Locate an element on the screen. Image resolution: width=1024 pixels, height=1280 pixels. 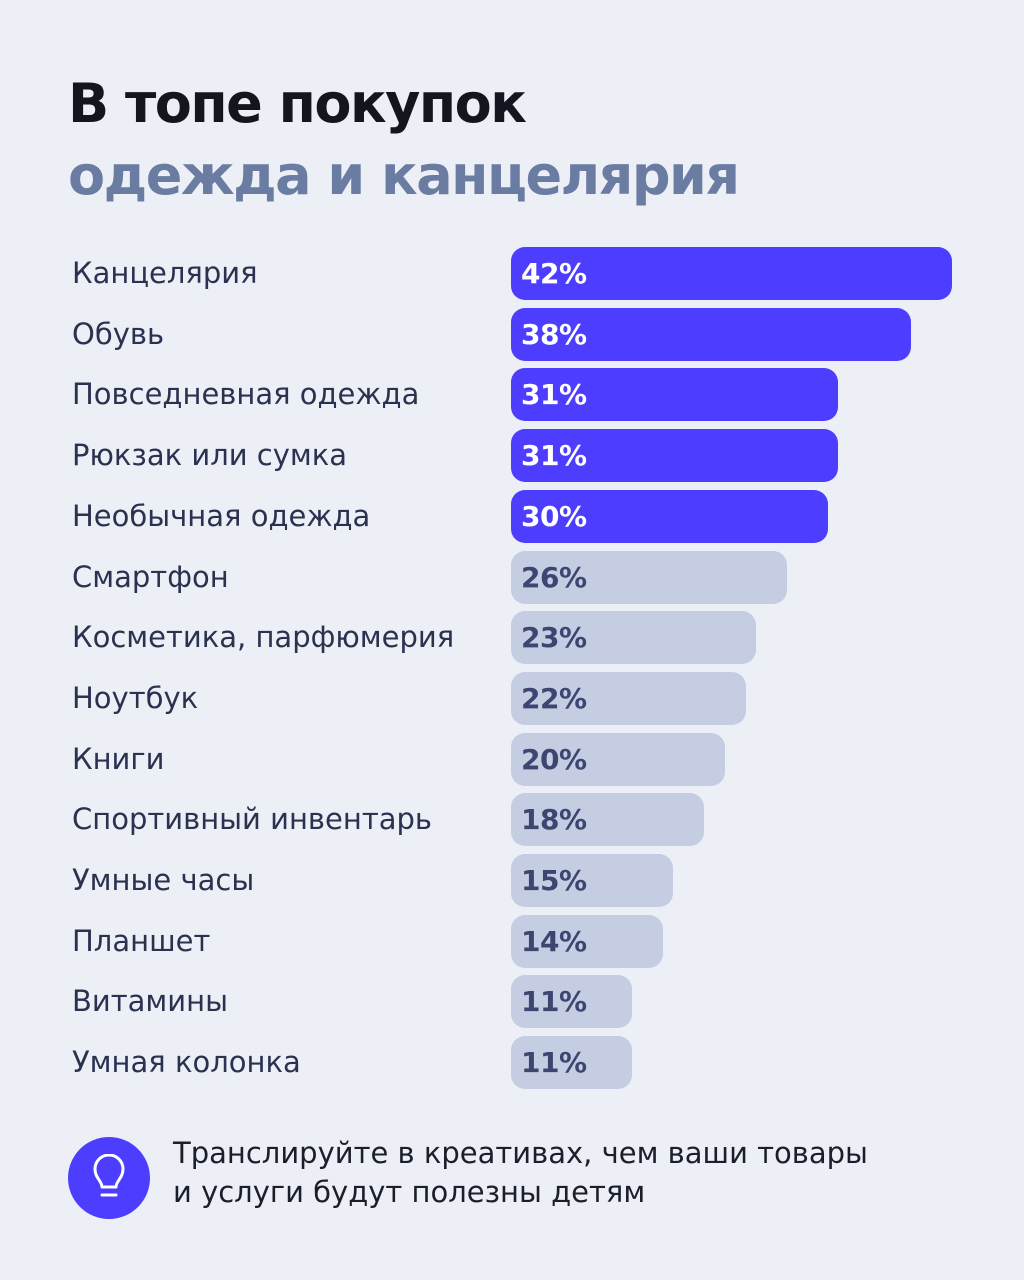
bar: 14% is located at coordinates (587, 941).